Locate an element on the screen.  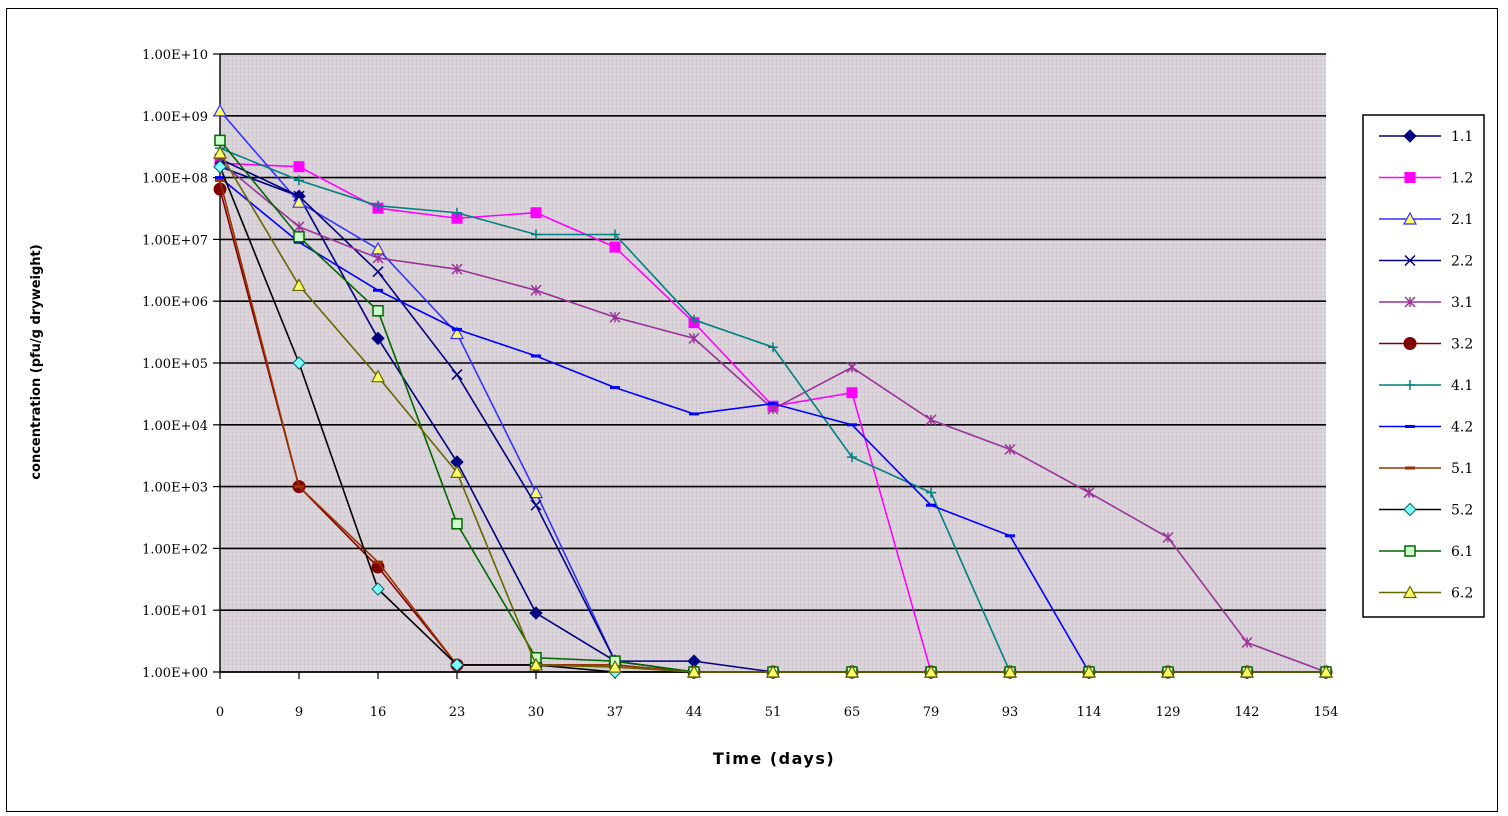
x-tick-label: 93 is located at coordinates (1010, 712).